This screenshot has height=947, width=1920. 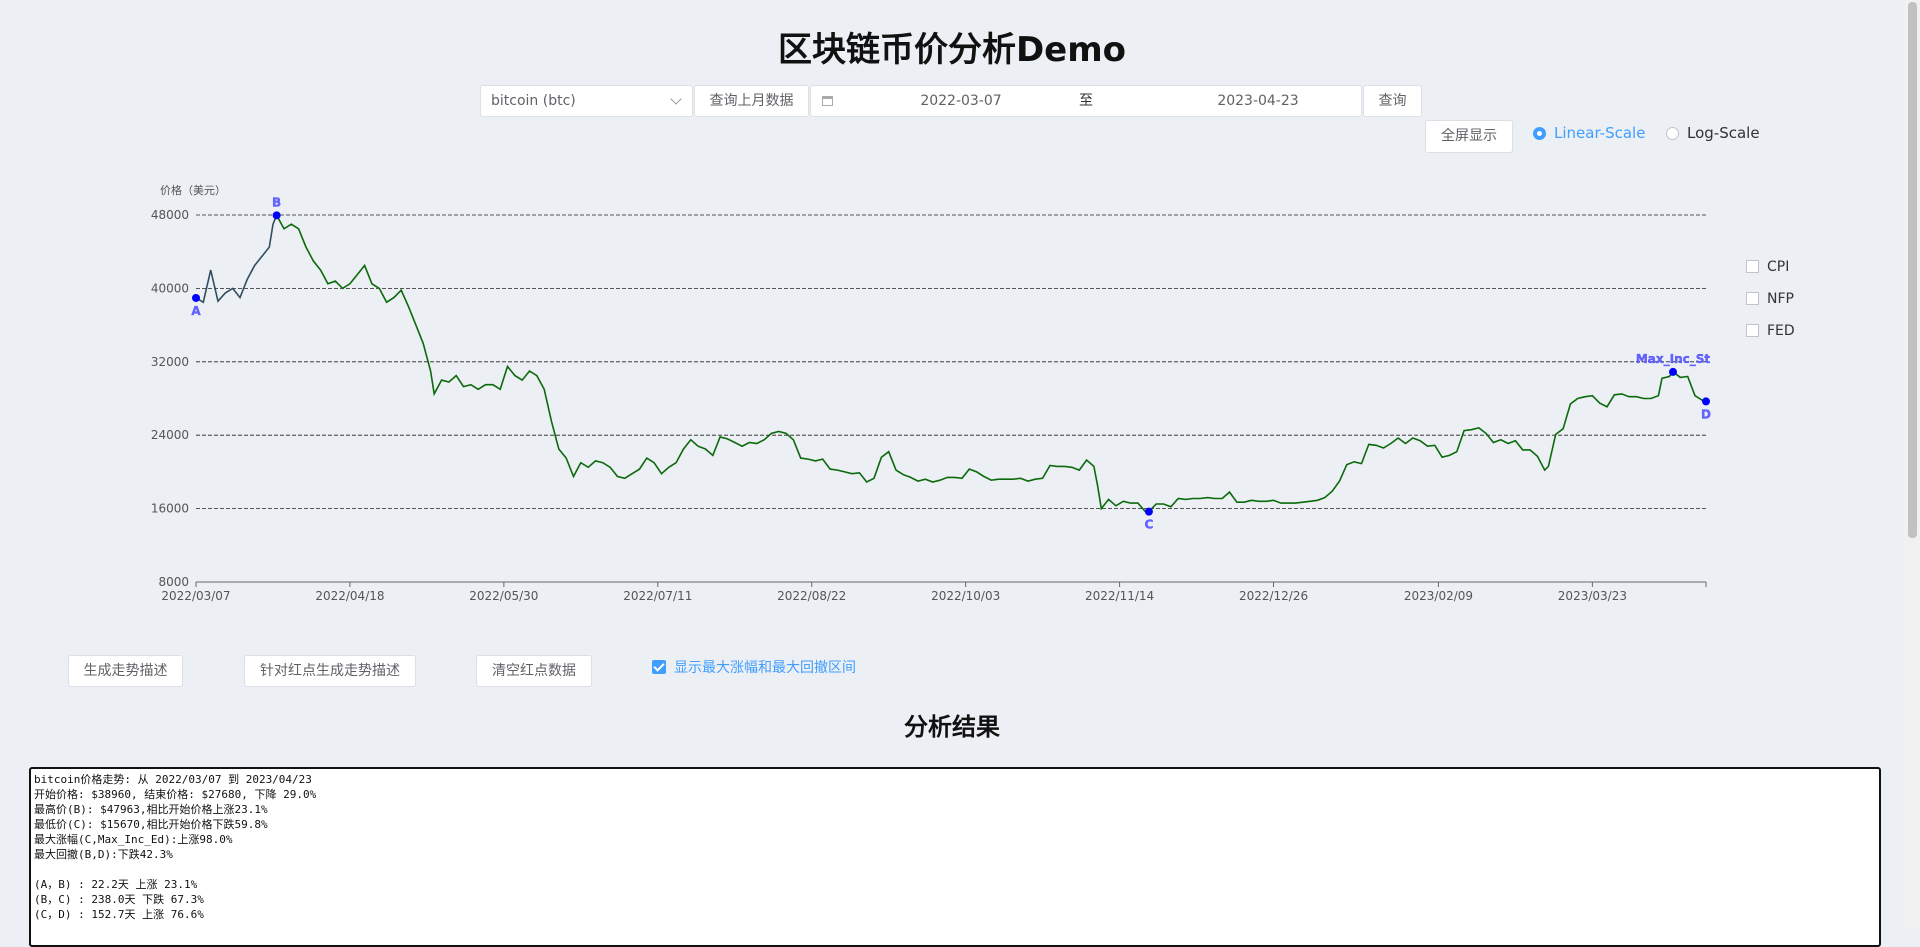 I want to click on result-line, so click(x=955, y=869).